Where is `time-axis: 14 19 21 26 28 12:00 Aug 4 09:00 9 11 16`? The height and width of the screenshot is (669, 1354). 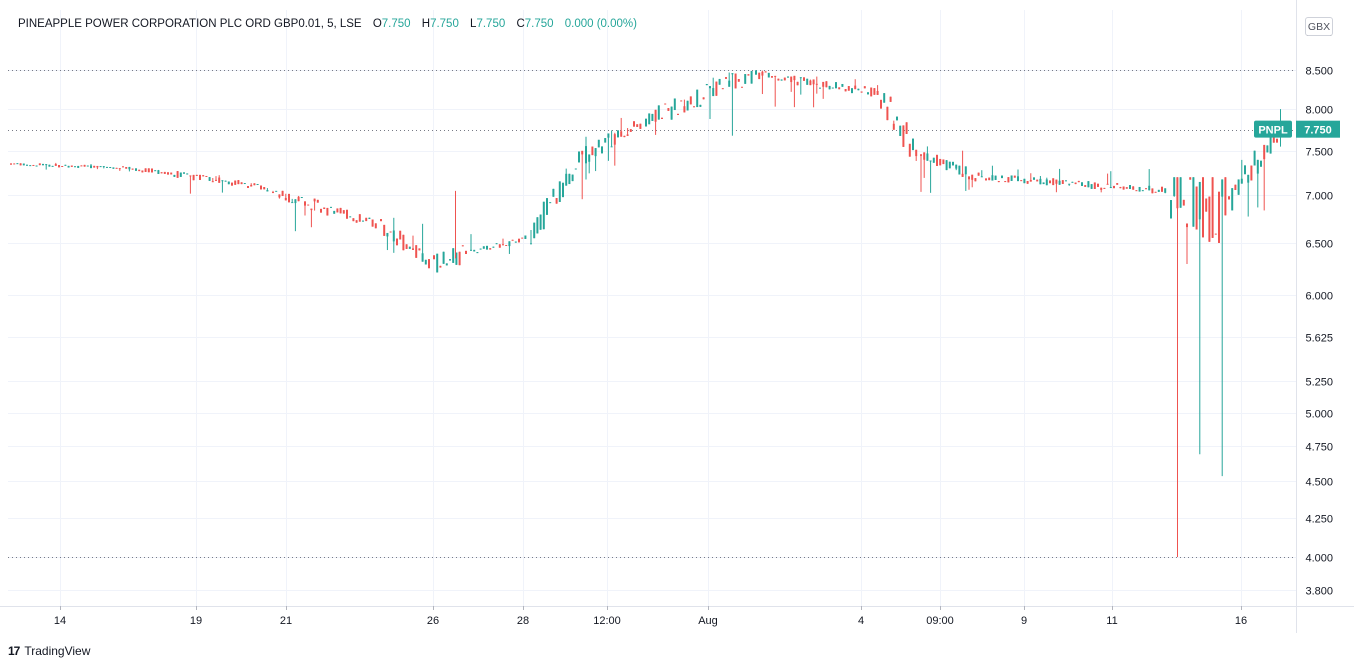 time-axis: 14 19 21 26 28 12:00 Aug 4 09:00 9 11 16 is located at coordinates (650, 616).